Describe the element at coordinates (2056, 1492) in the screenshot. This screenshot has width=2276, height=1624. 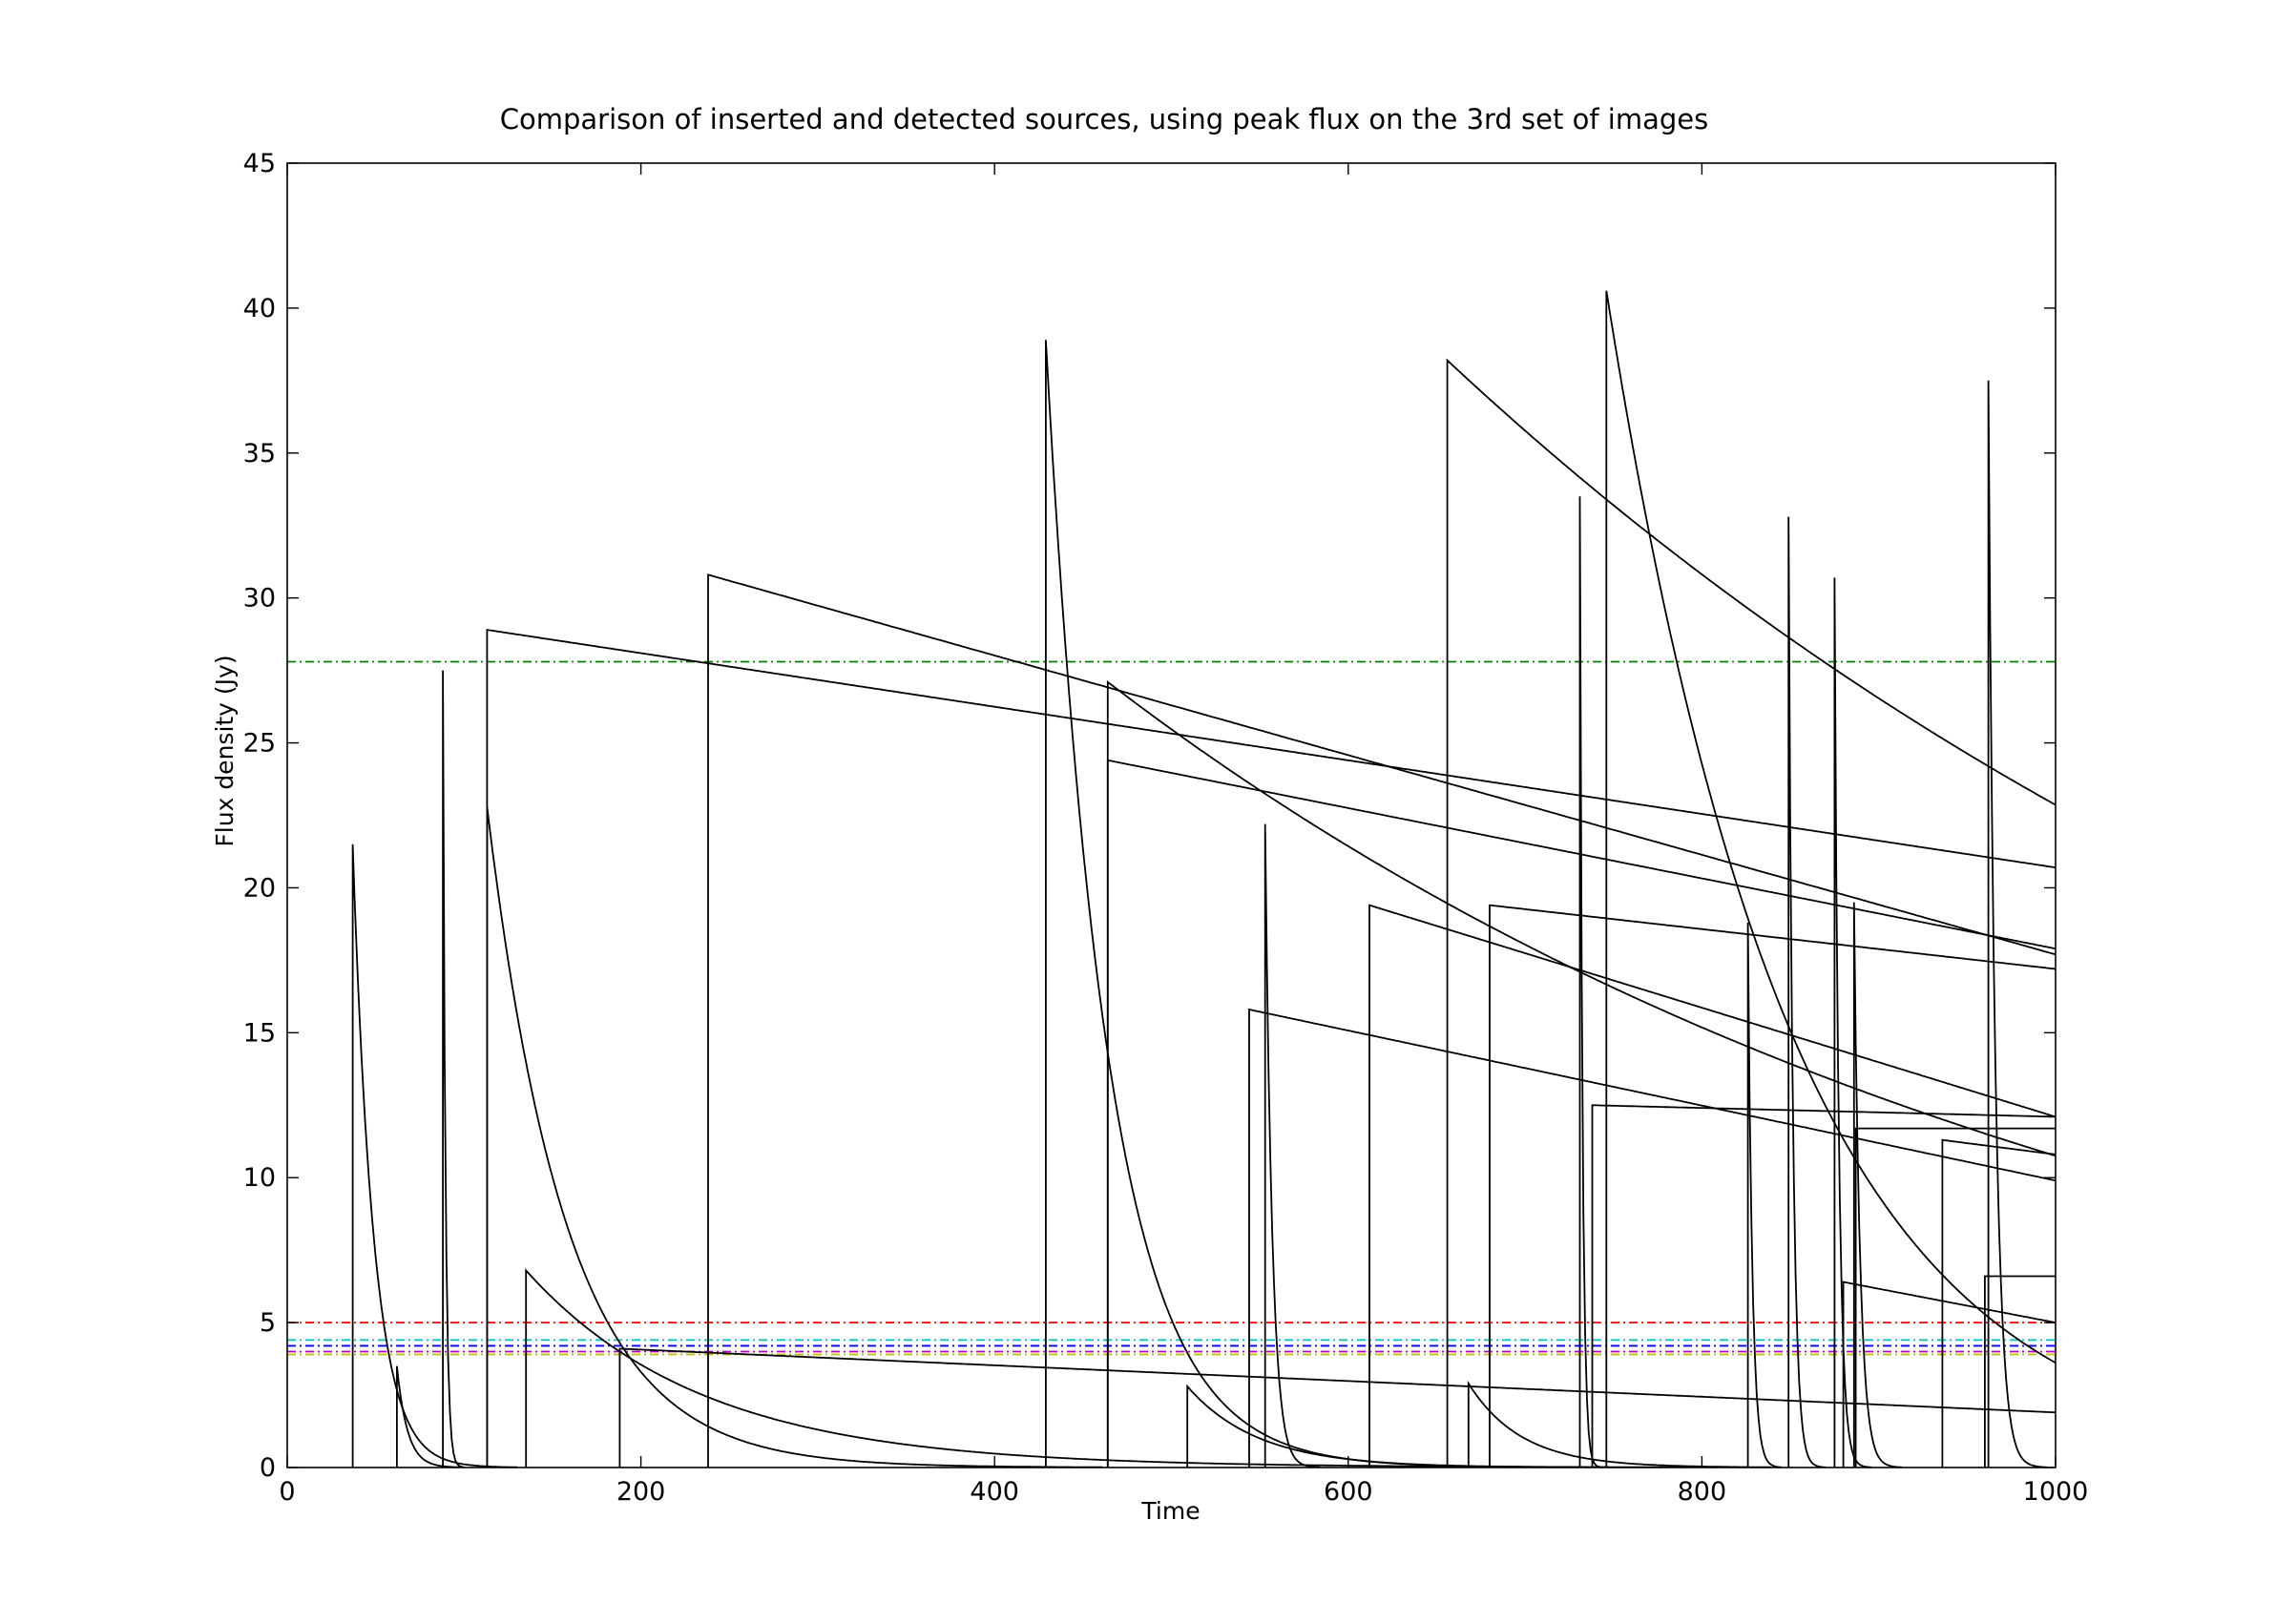
I see `x-tick-label-5: 1000` at that location.